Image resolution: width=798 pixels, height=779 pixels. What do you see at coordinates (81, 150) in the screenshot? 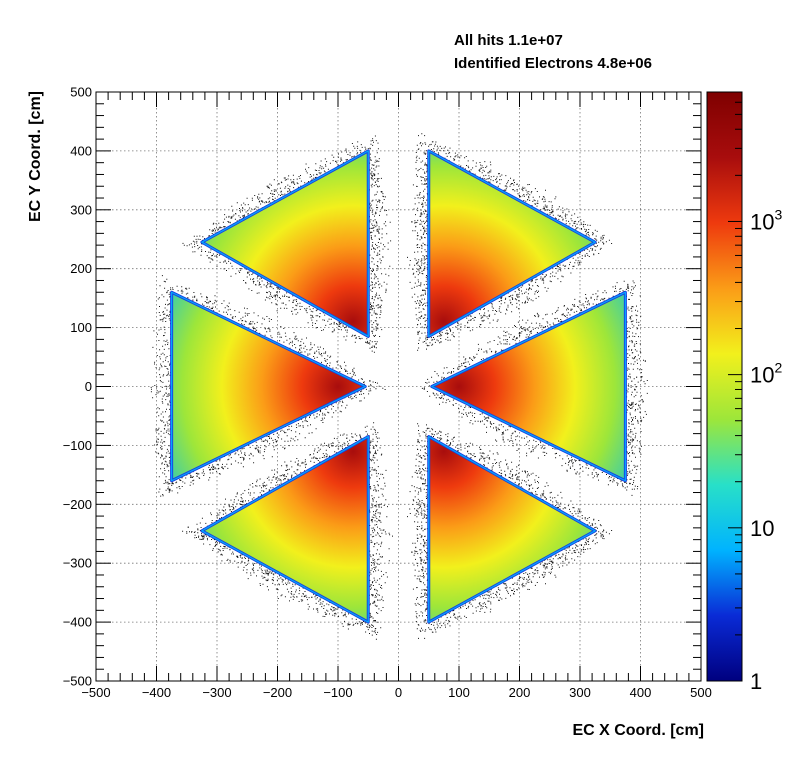
I see `y-tick-label: 400` at bounding box center [81, 150].